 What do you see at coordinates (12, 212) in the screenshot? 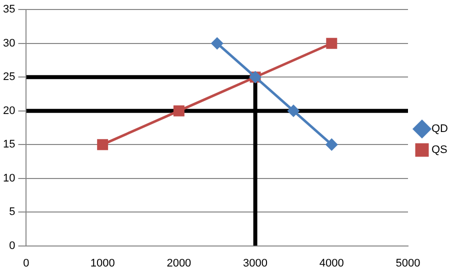
I see `y-tick-label: 5` at bounding box center [12, 212].